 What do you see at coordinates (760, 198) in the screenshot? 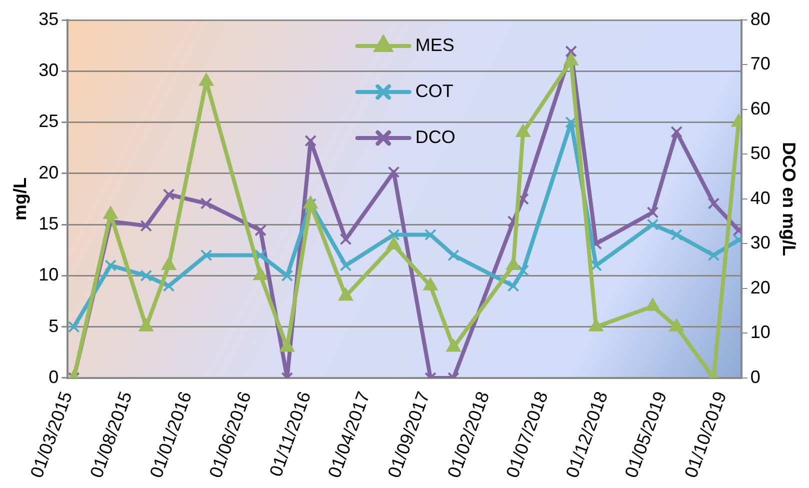
I see `y2-tick-label: 40` at bounding box center [760, 198].